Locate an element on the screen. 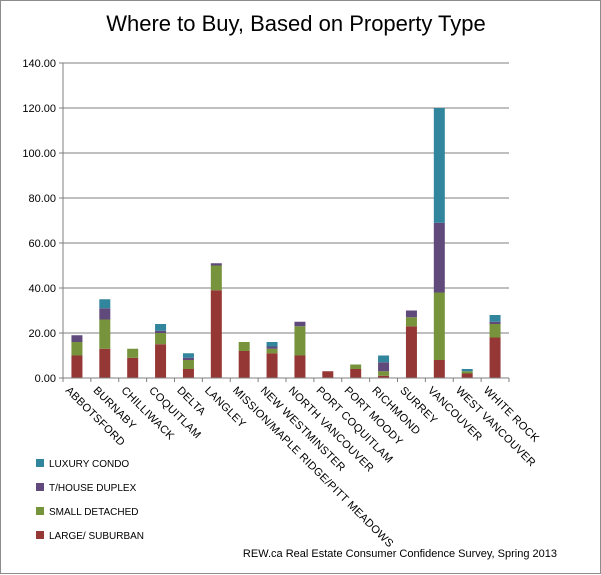 Image resolution: width=601 pixels, height=575 pixels. y-tick-label: 120.00 is located at coordinates (39, 109).